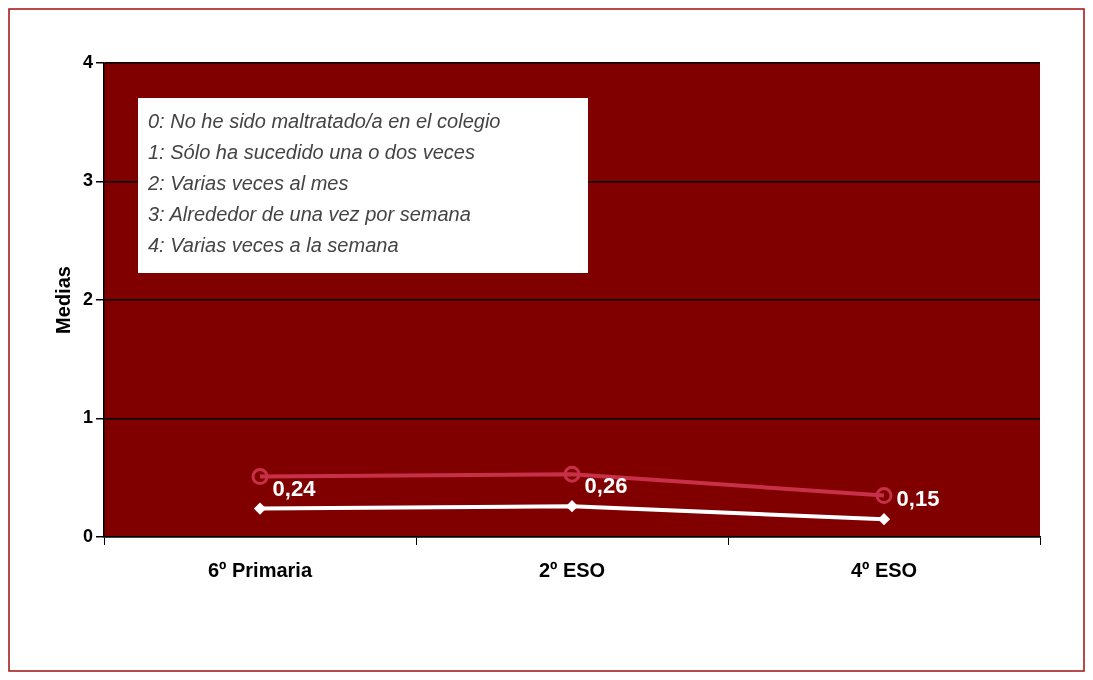  I want to click on data-label: 0,24, so click(294, 488).